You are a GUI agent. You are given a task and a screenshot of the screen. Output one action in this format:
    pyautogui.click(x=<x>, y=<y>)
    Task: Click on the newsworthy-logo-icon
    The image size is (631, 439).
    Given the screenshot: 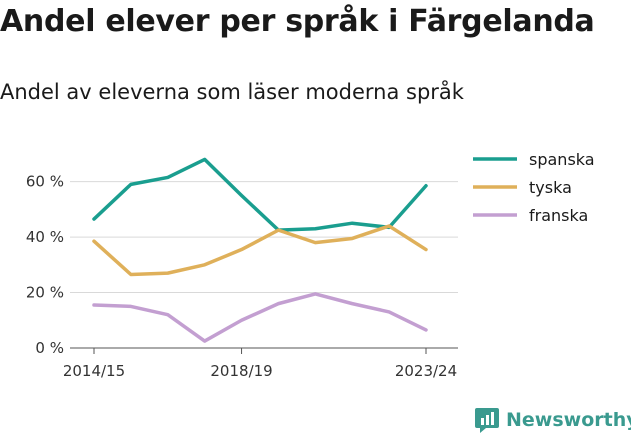 What is the action you would take?
    pyautogui.click(x=487, y=420)
    